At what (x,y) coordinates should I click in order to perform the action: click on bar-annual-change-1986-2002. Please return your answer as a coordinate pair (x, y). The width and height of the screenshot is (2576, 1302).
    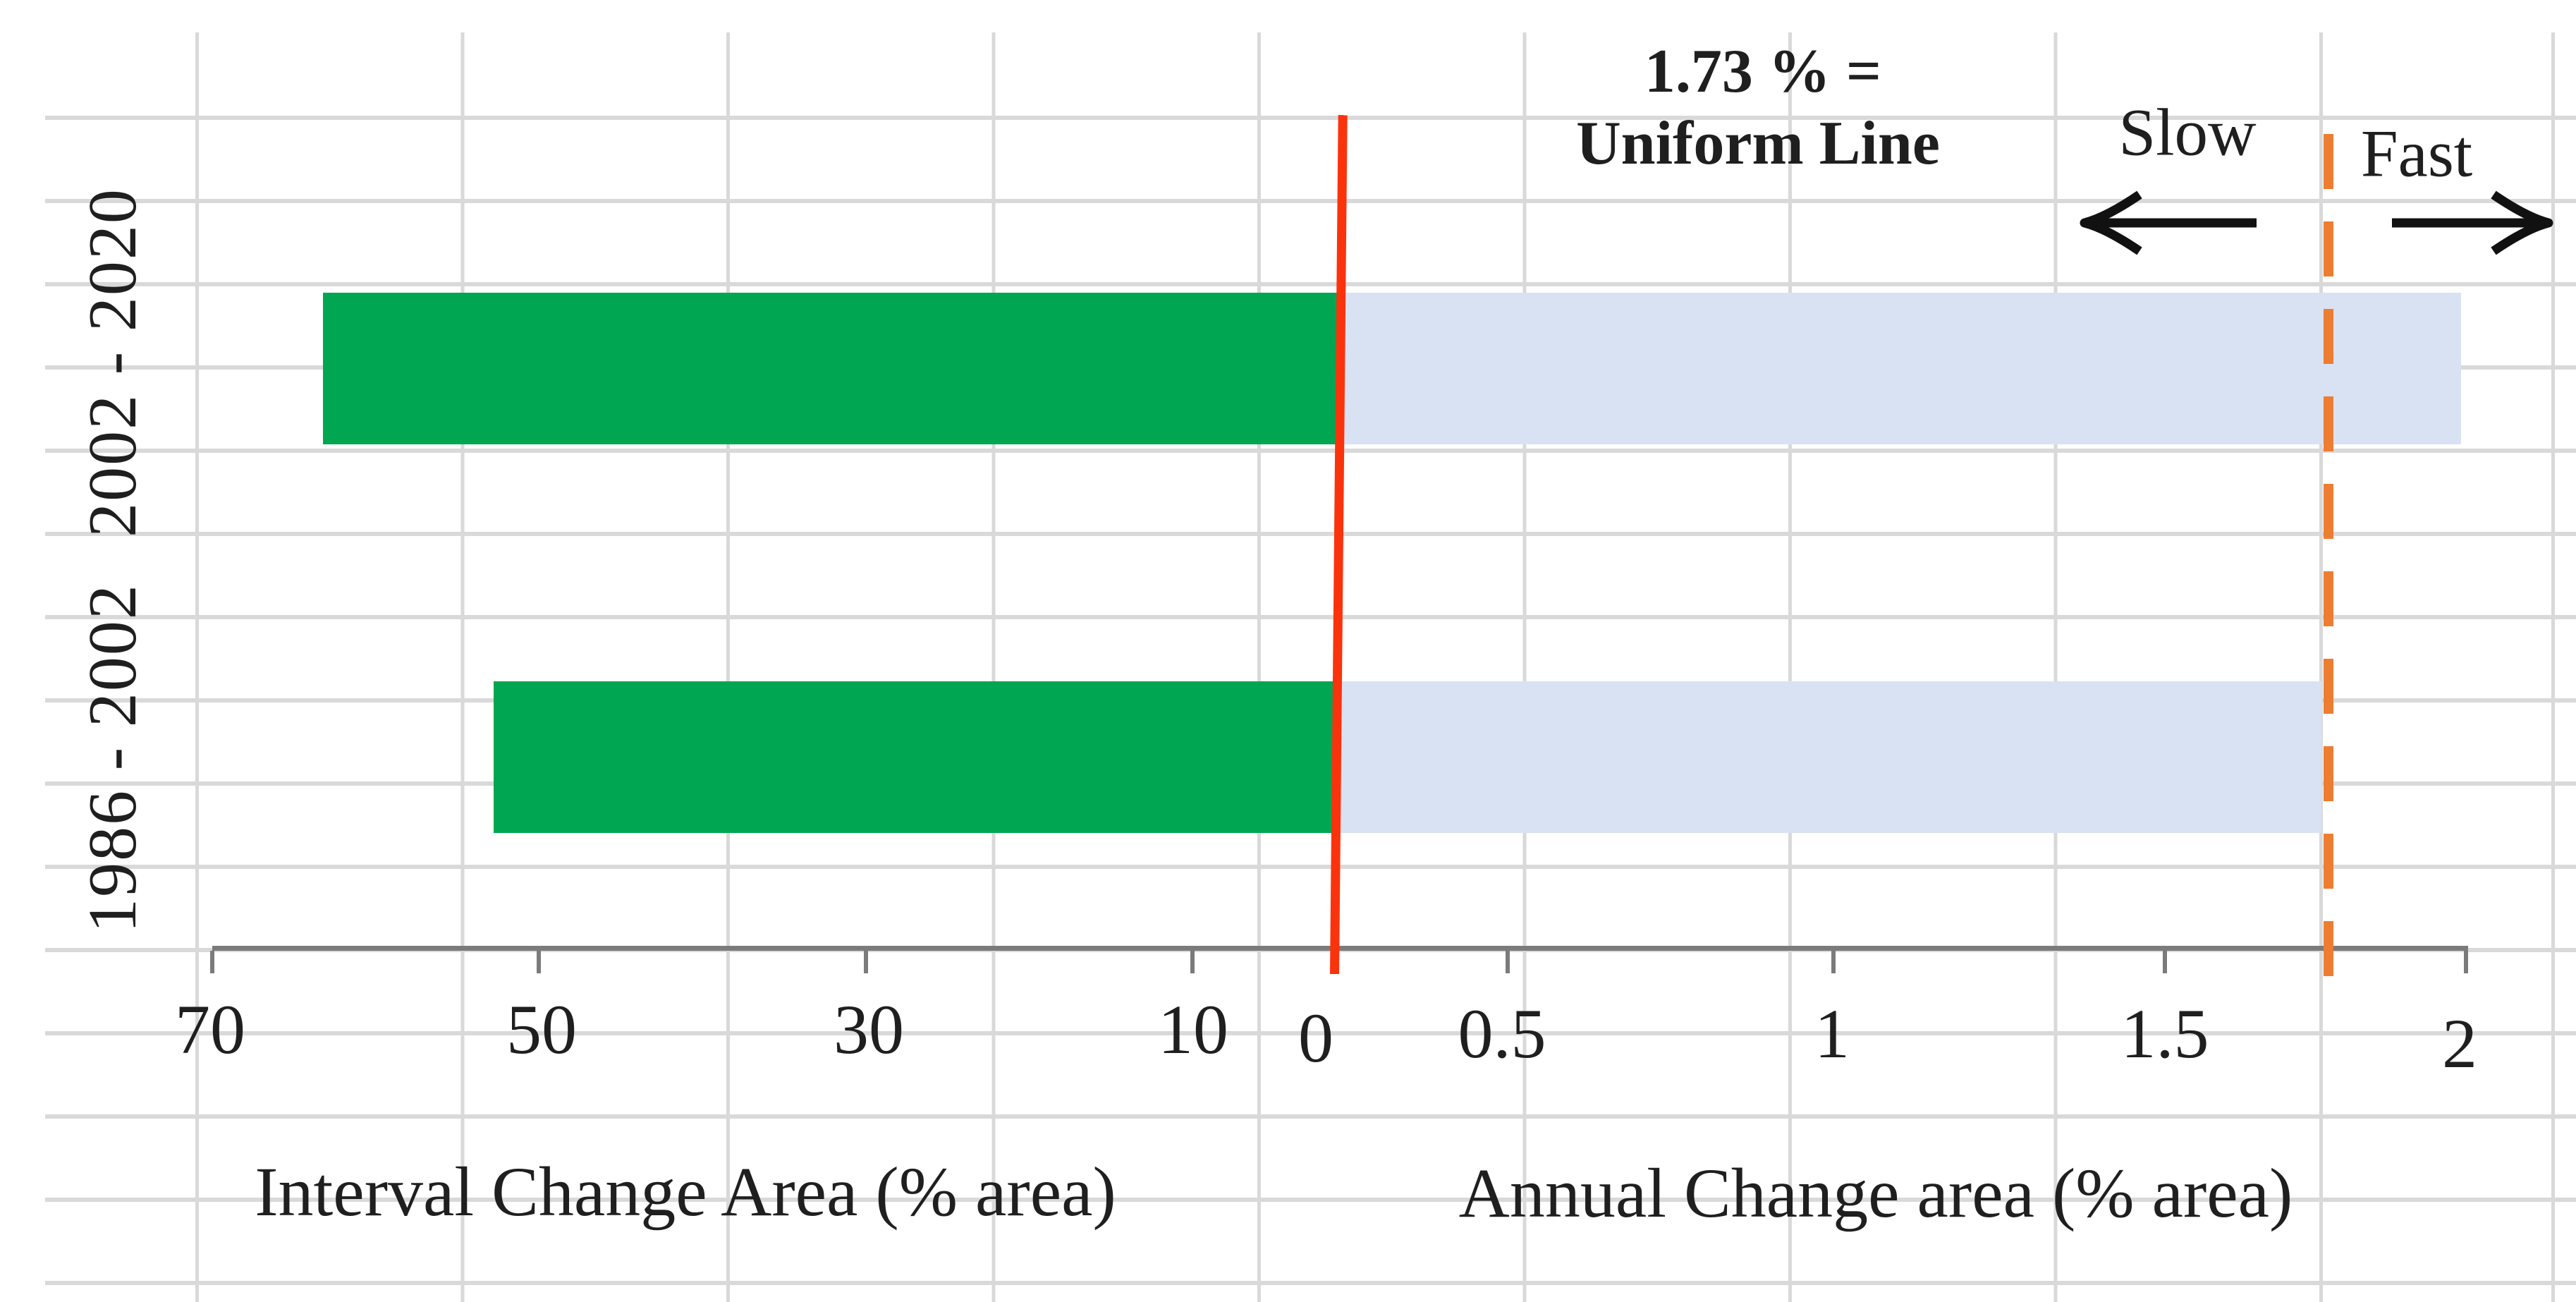
    Looking at the image, I should click on (1827, 757).